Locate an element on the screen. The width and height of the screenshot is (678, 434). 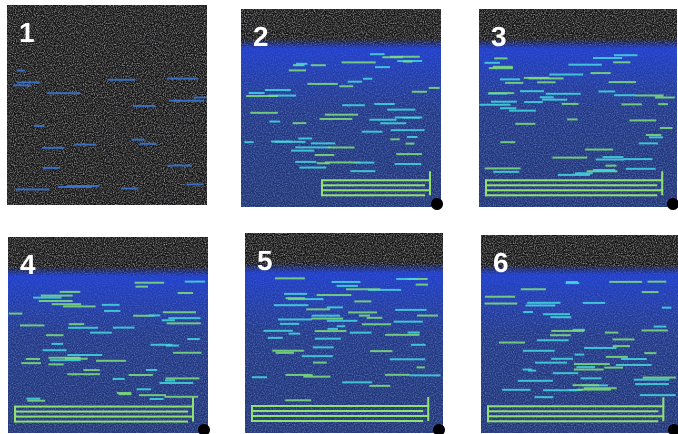
corner-dot is located at coordinates (672, 204).